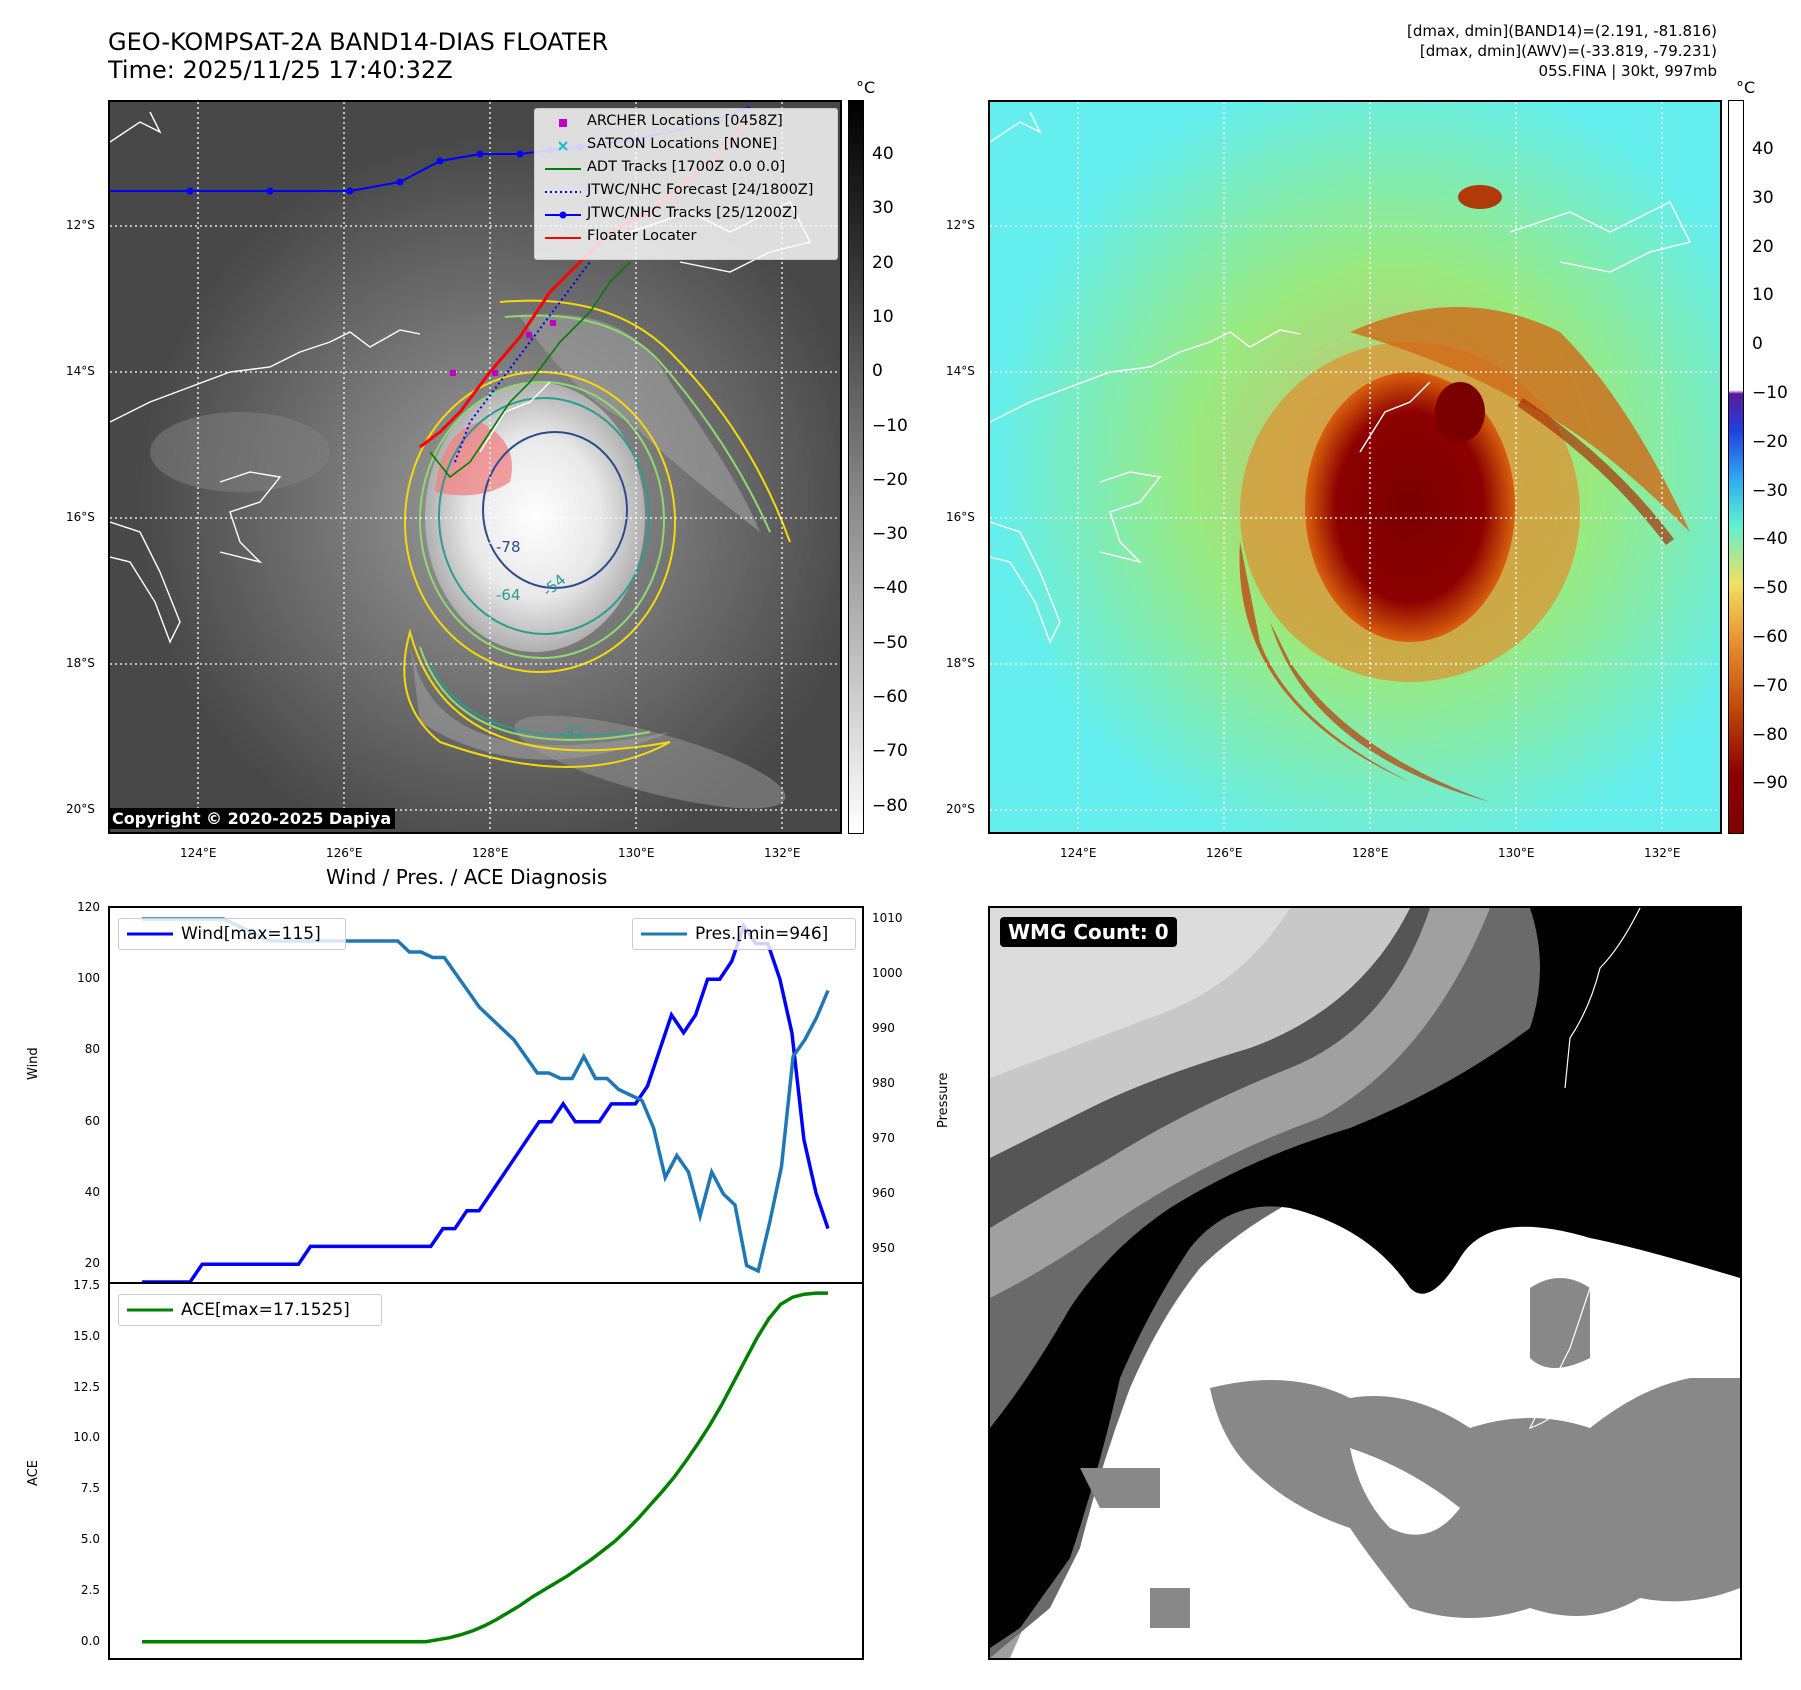 The height and width of the screenshot is (1690, 1801). I want to click on colorbar-left-tick: −10, so click(890, 425).